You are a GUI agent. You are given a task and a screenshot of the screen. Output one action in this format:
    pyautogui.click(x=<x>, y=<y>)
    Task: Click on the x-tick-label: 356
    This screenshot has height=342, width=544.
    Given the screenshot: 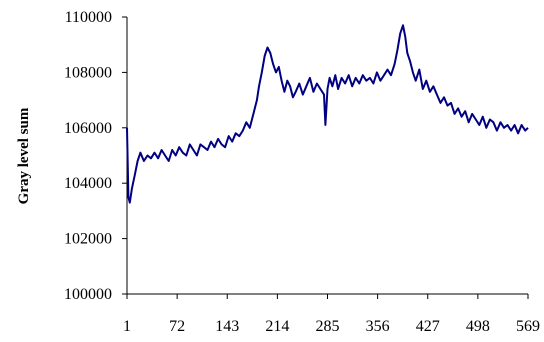 What is the action you would take?
    pyautogui.click(x=378, y=326)
    